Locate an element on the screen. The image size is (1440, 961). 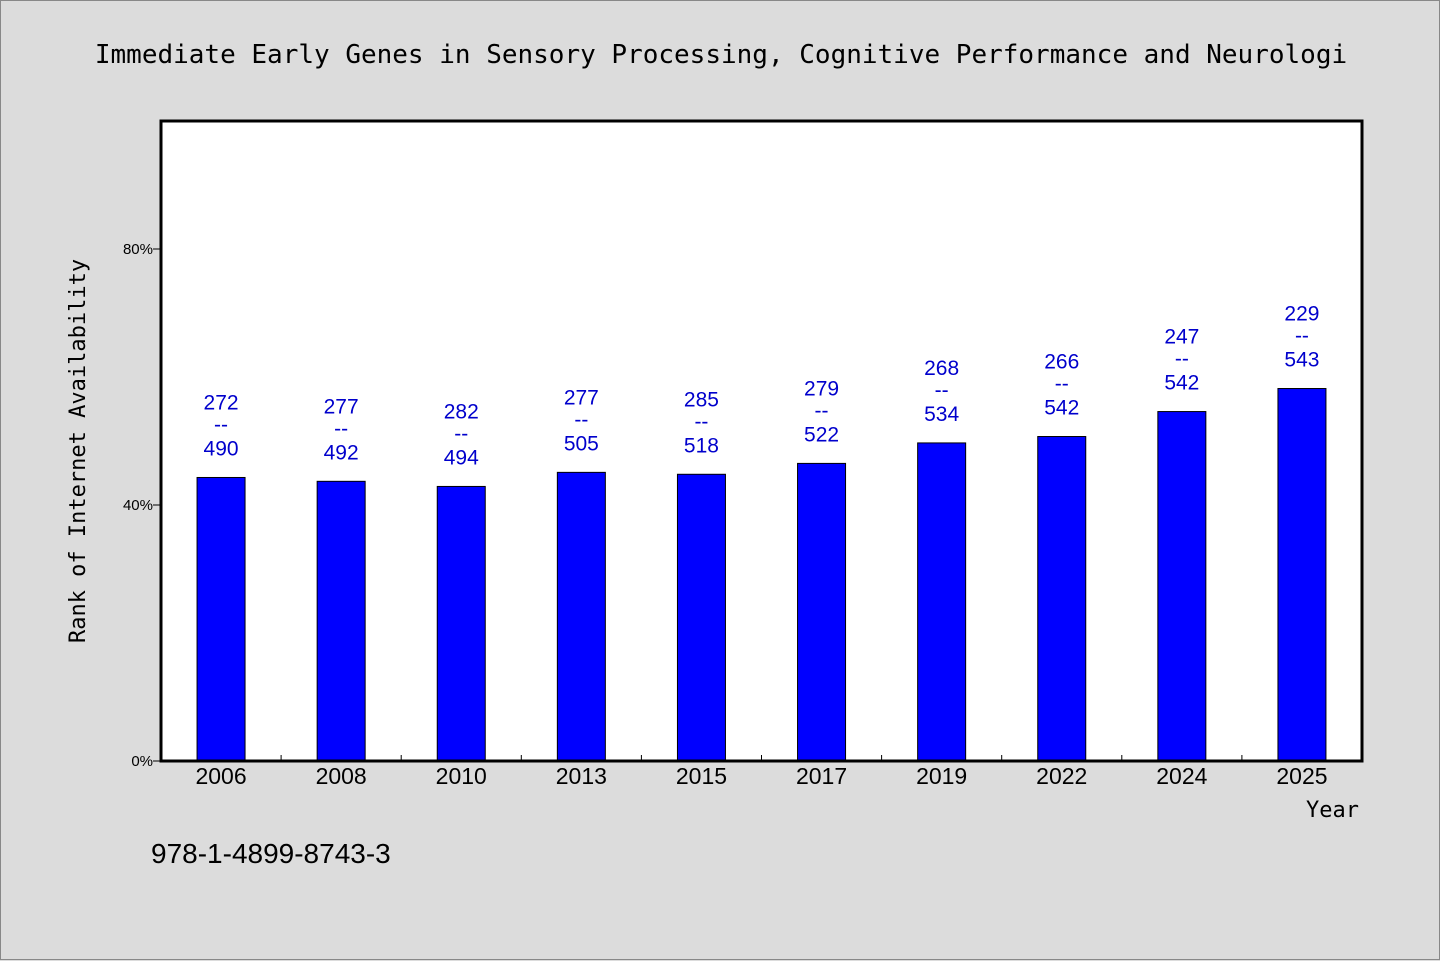
data-label-top-2010: 282 is located at coordinates (461, 411).